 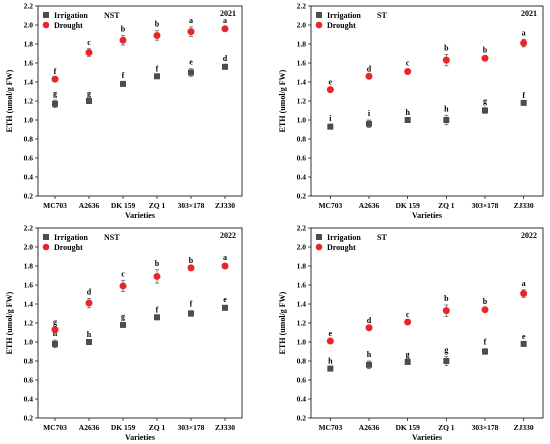 What do you see at coordinates (369, 113) in the screenshot?
I see `significance-letter: i` at bounding box center [369, 113].